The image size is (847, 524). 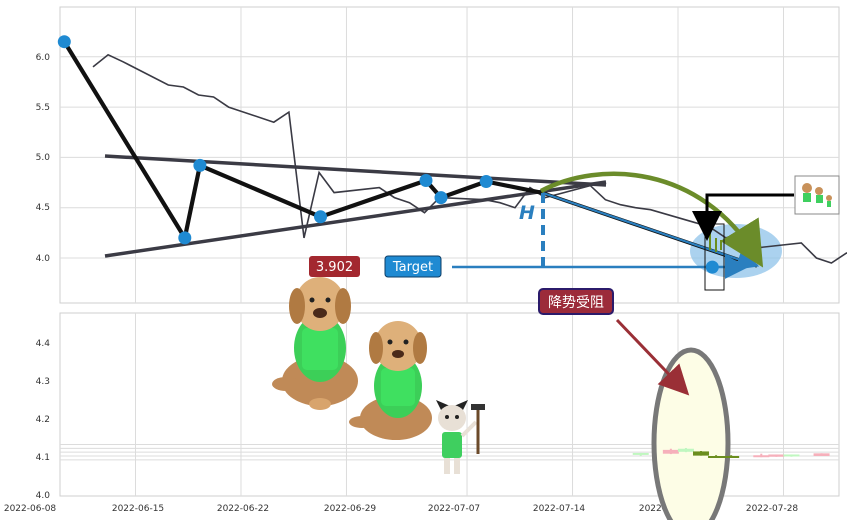 I want to click on resistance-label: 降势受阻, so click(x=576, y=303).